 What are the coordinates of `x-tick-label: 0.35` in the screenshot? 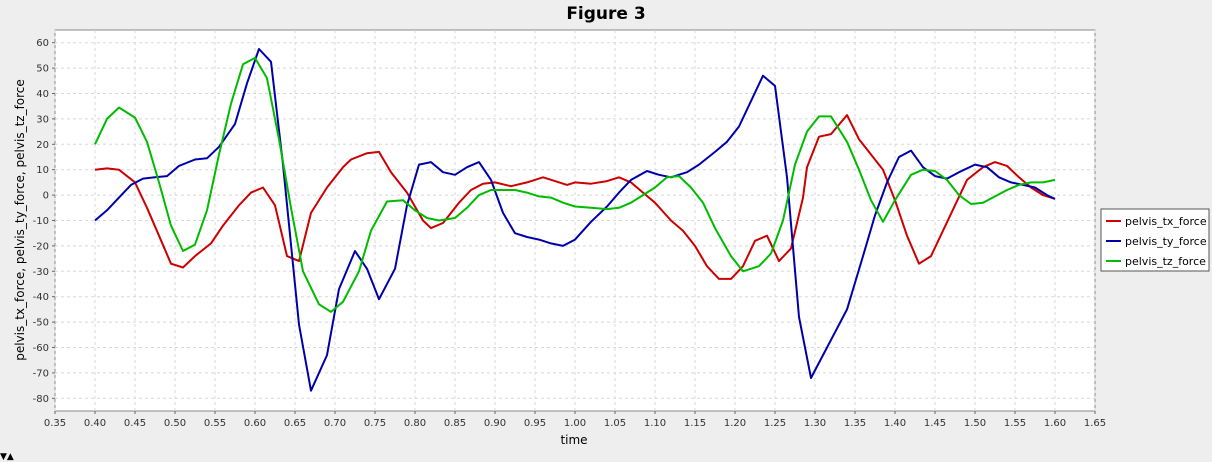 It's located at (55, 423).